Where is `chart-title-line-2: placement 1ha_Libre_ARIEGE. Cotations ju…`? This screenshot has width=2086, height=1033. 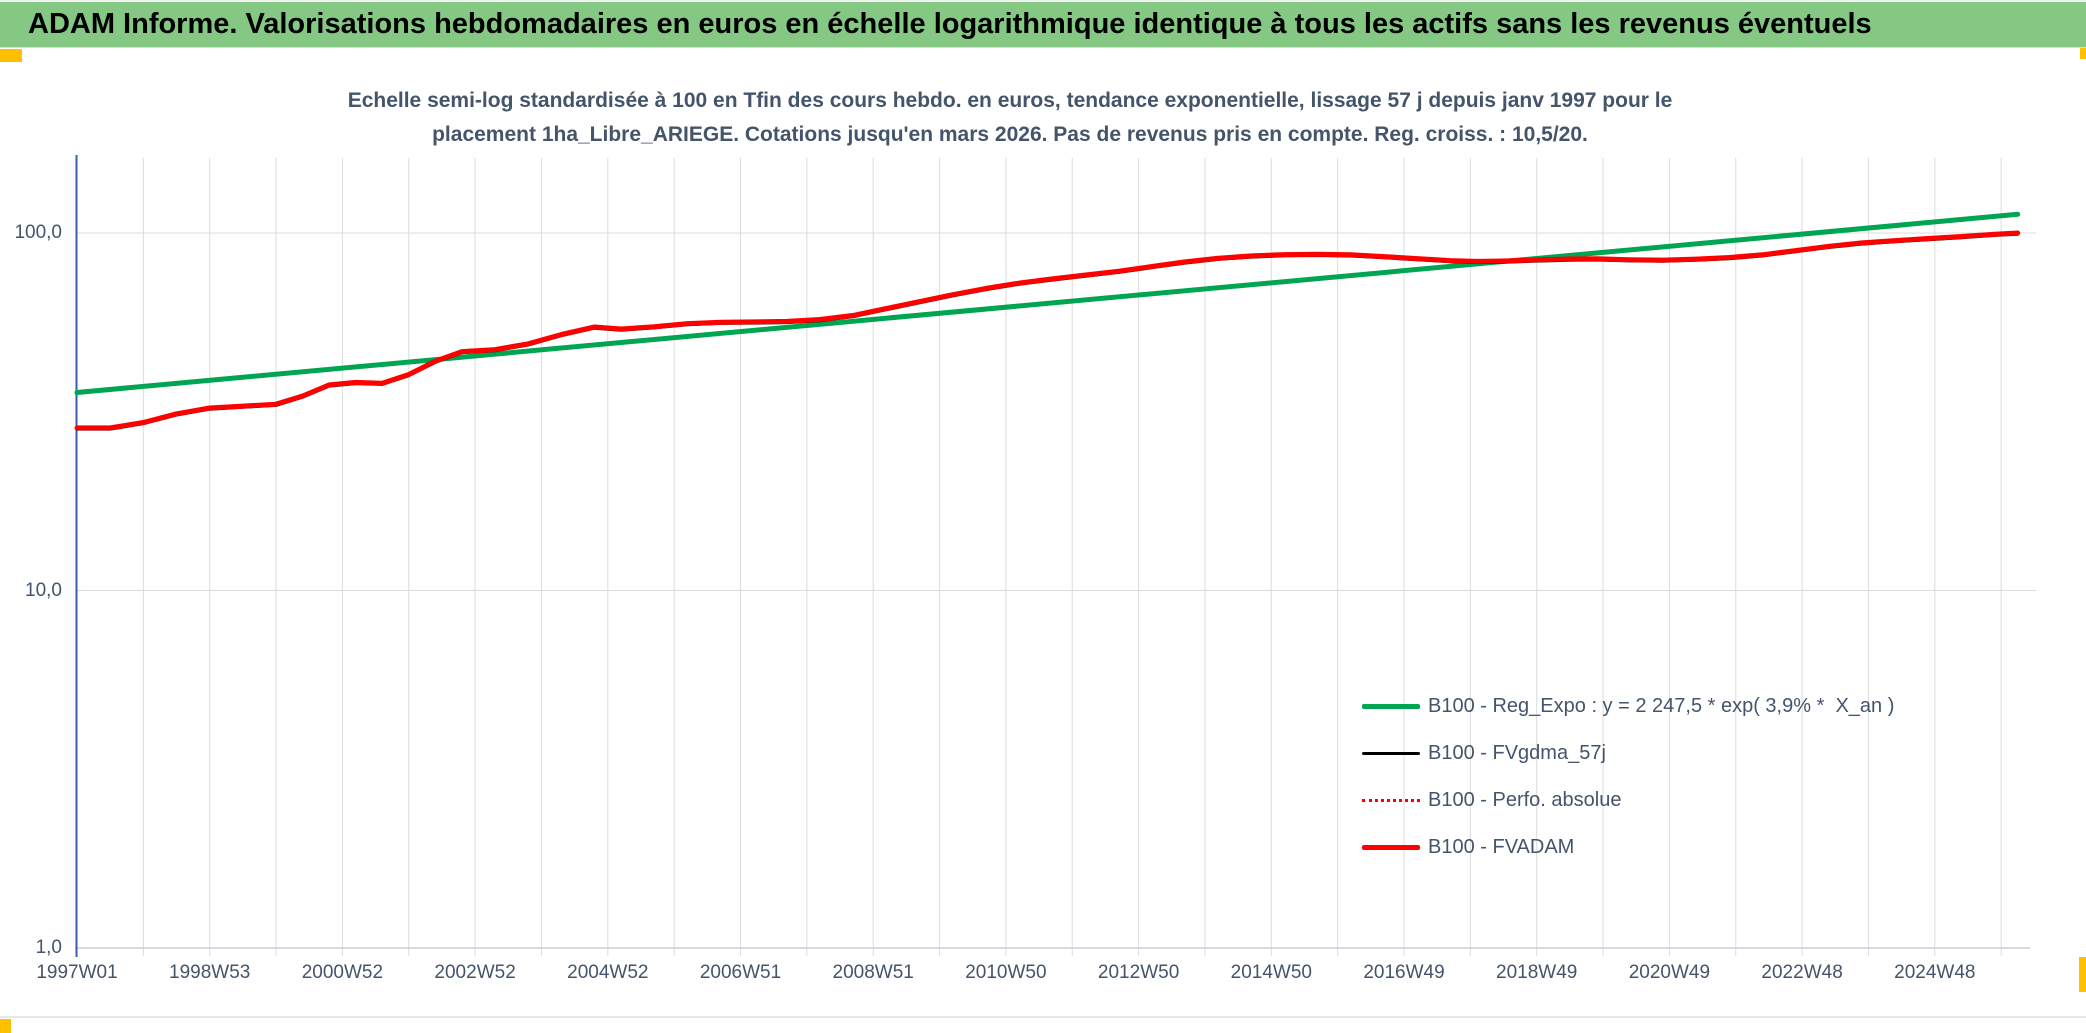 chart-title-line-2: placement 1ha_Libre_ARIEGE. Cotations ju… is located at coordinates (1010, 134).